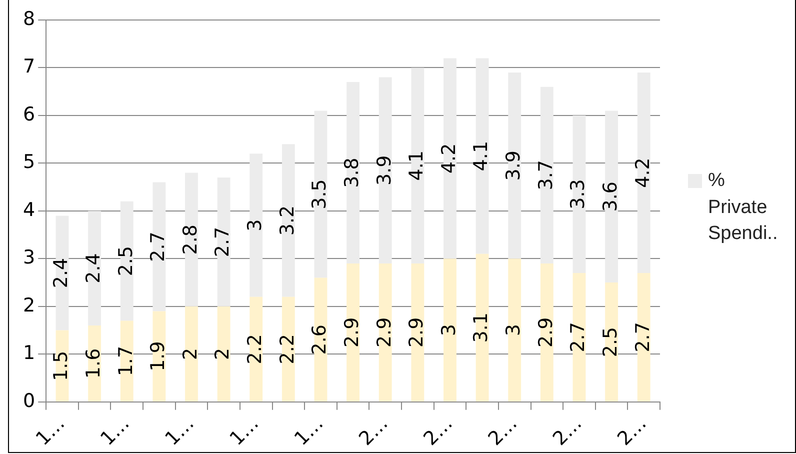  What do you see at coordinates (743, 207) in the screenshot?
I see `legend-label: % Private Spendi..` at bounding box center [743, 207].